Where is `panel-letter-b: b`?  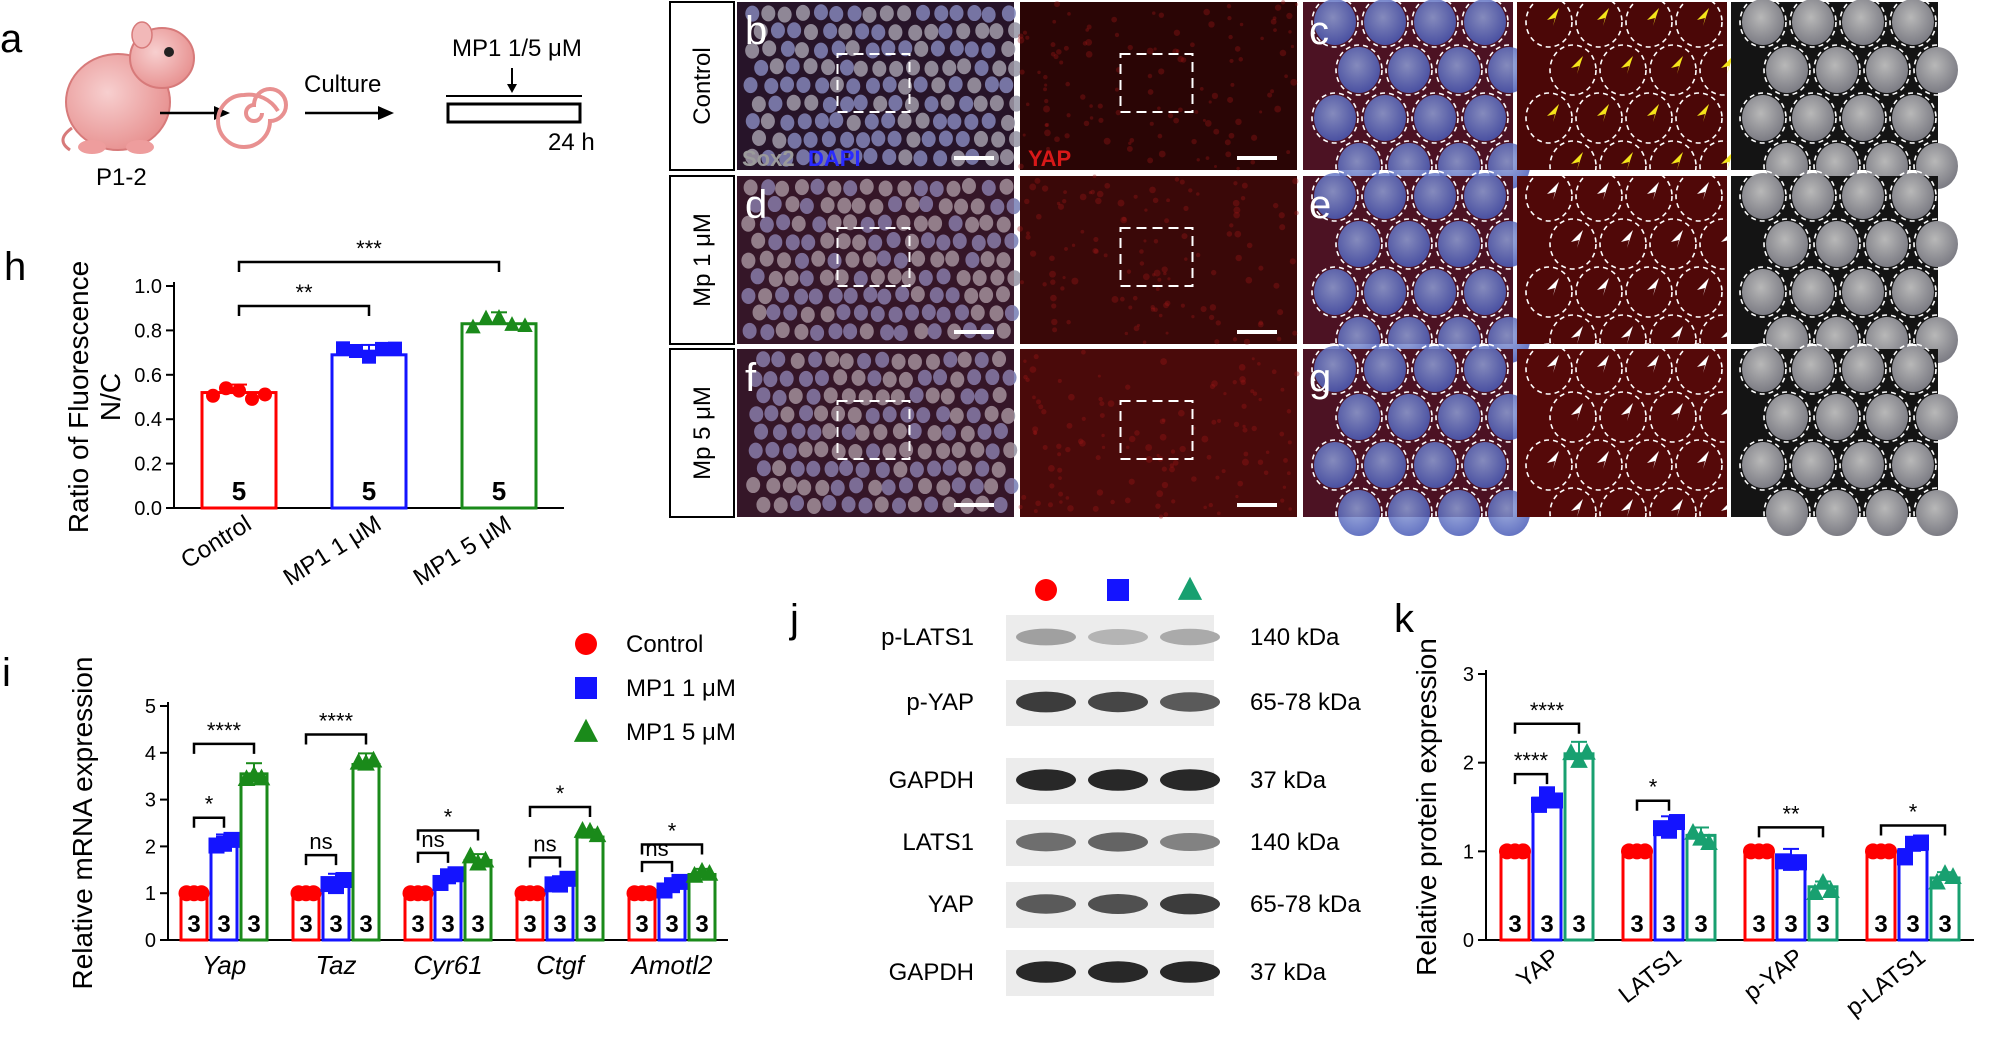 panel-letter-b: b is located at coordinates (756, 31).